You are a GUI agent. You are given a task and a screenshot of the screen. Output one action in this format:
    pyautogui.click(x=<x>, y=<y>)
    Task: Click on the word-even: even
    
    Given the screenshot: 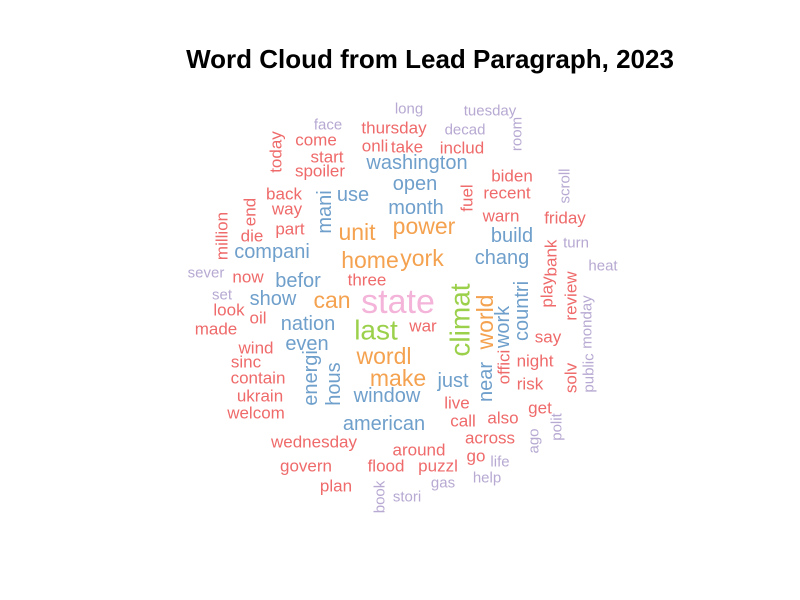 What is the action you would take?
    pyautogui.click(x=306, y=344)
    